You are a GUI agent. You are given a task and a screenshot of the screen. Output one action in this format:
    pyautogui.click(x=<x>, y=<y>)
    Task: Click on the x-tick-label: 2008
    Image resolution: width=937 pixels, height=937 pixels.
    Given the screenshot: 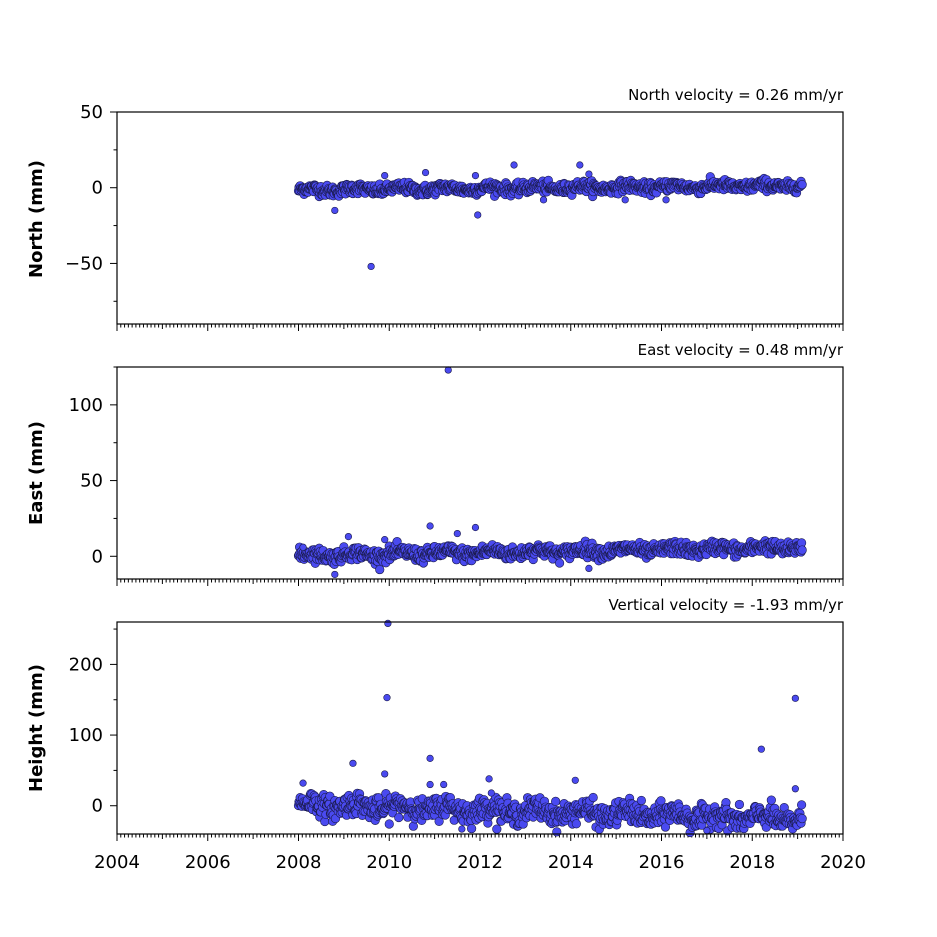 What is the action you would take?
    pyautogui.click(x=299, y=862)
    